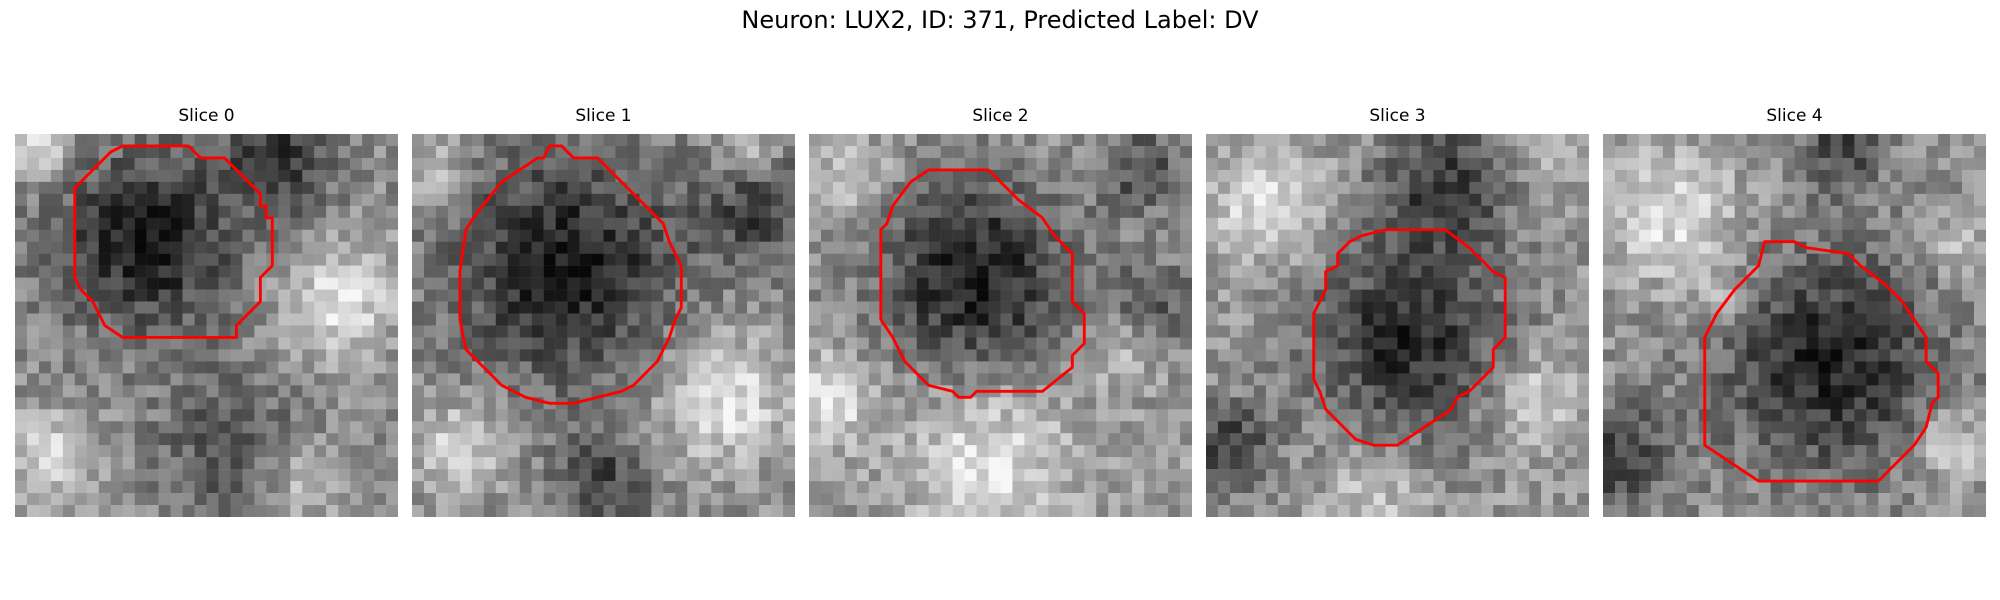  I want to click on microscopy-pixels, so click(1397, 325).